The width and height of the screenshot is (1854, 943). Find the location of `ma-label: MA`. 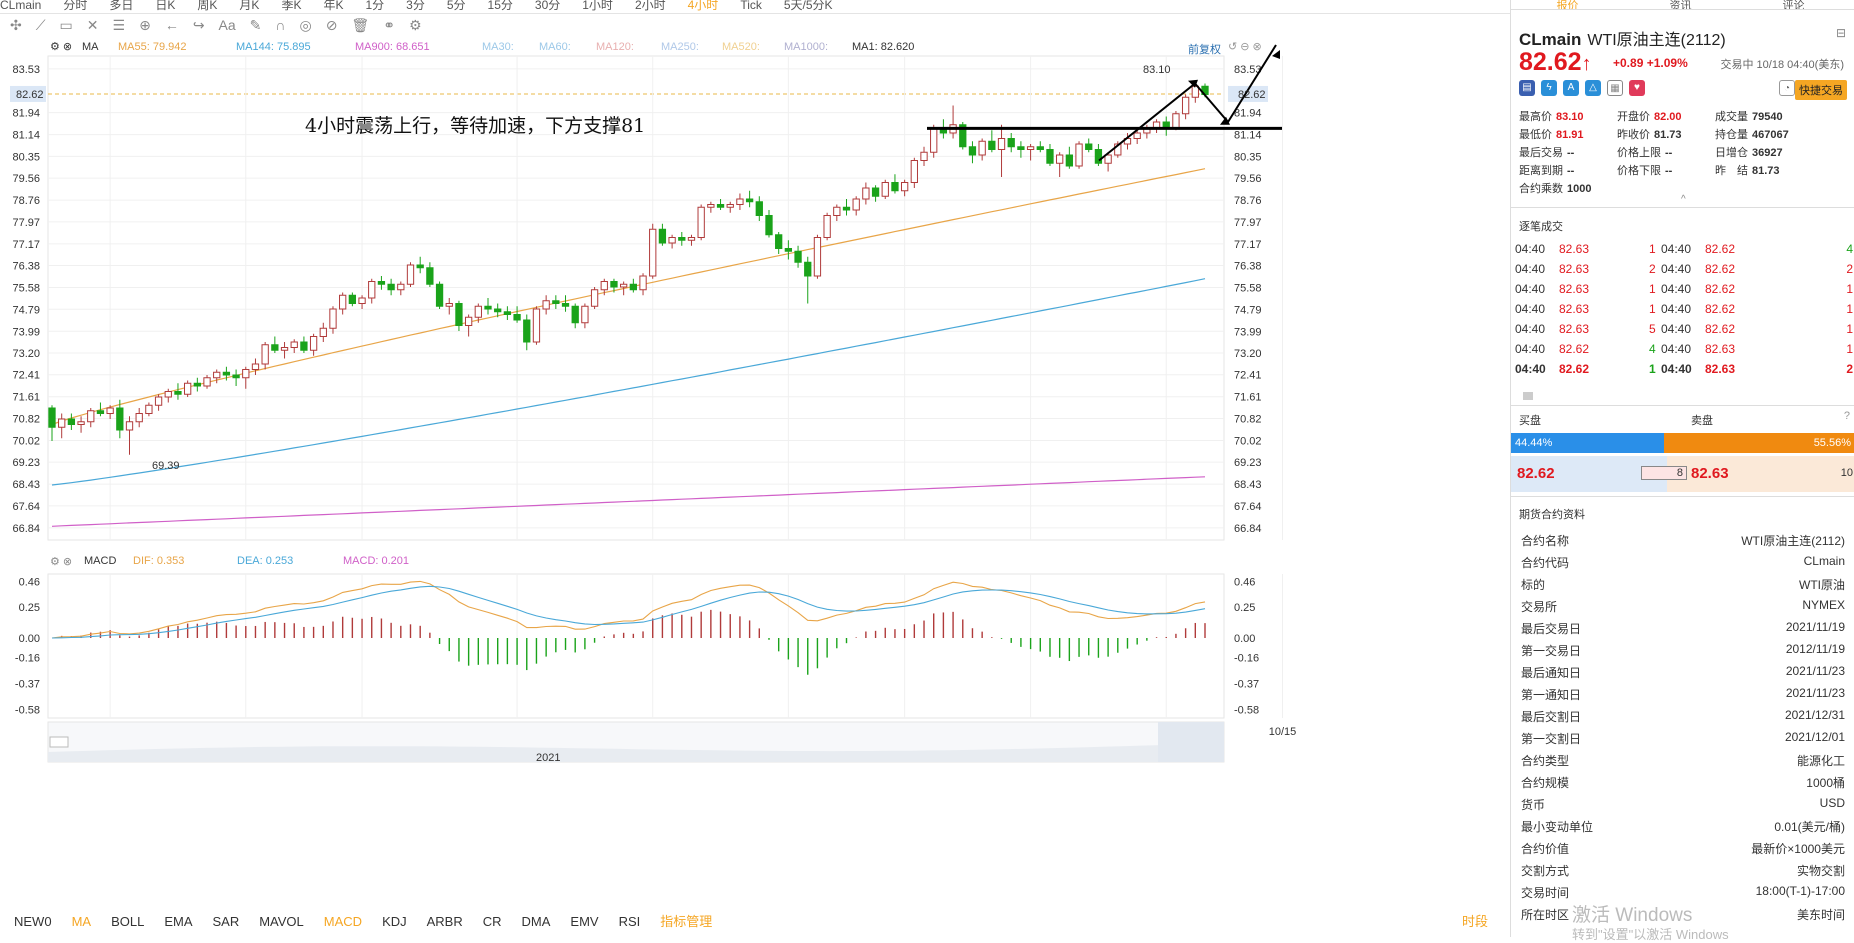

ma-label: MA is located at coordinates (90, 47).